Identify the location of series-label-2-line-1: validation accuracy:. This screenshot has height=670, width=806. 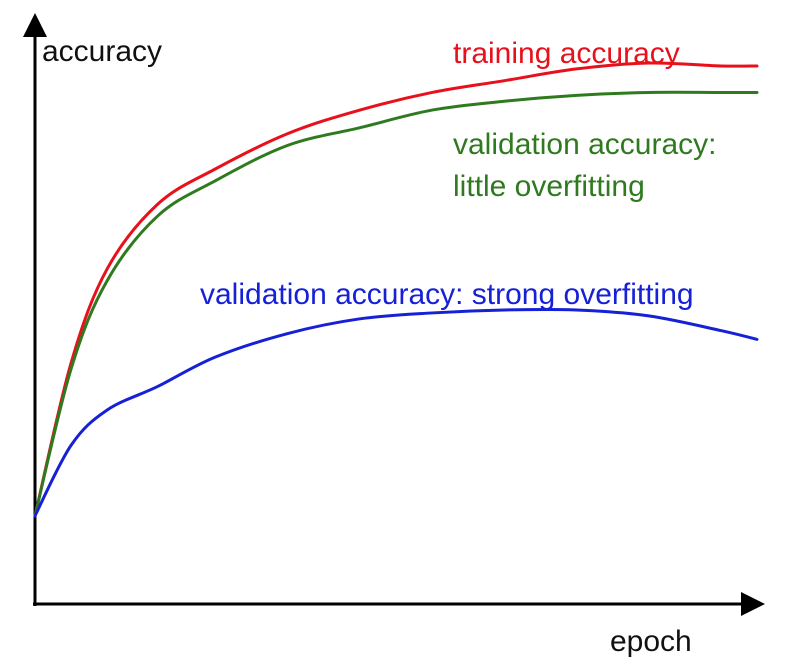
(584, 144).